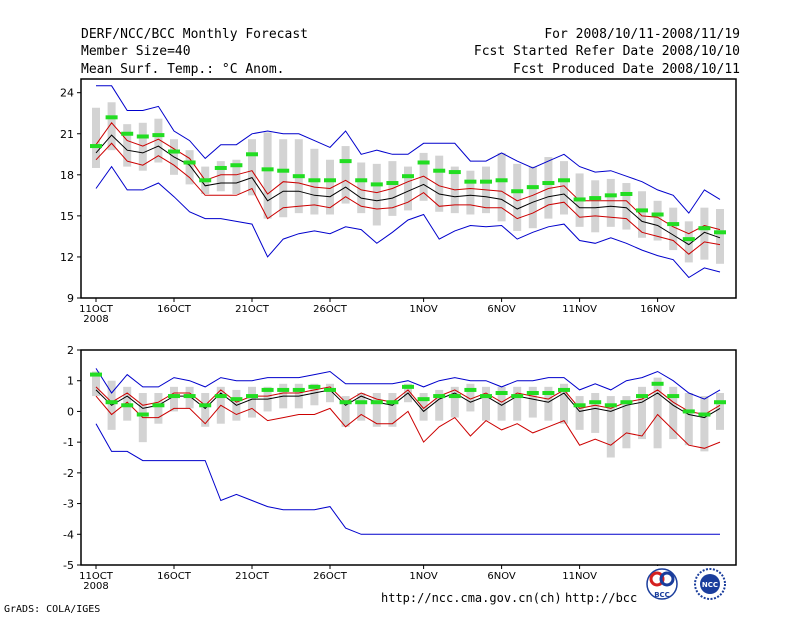 The width and height of the screenshot is (800, 618). I want to click on y-tick-label: -1, so click(68, 442).